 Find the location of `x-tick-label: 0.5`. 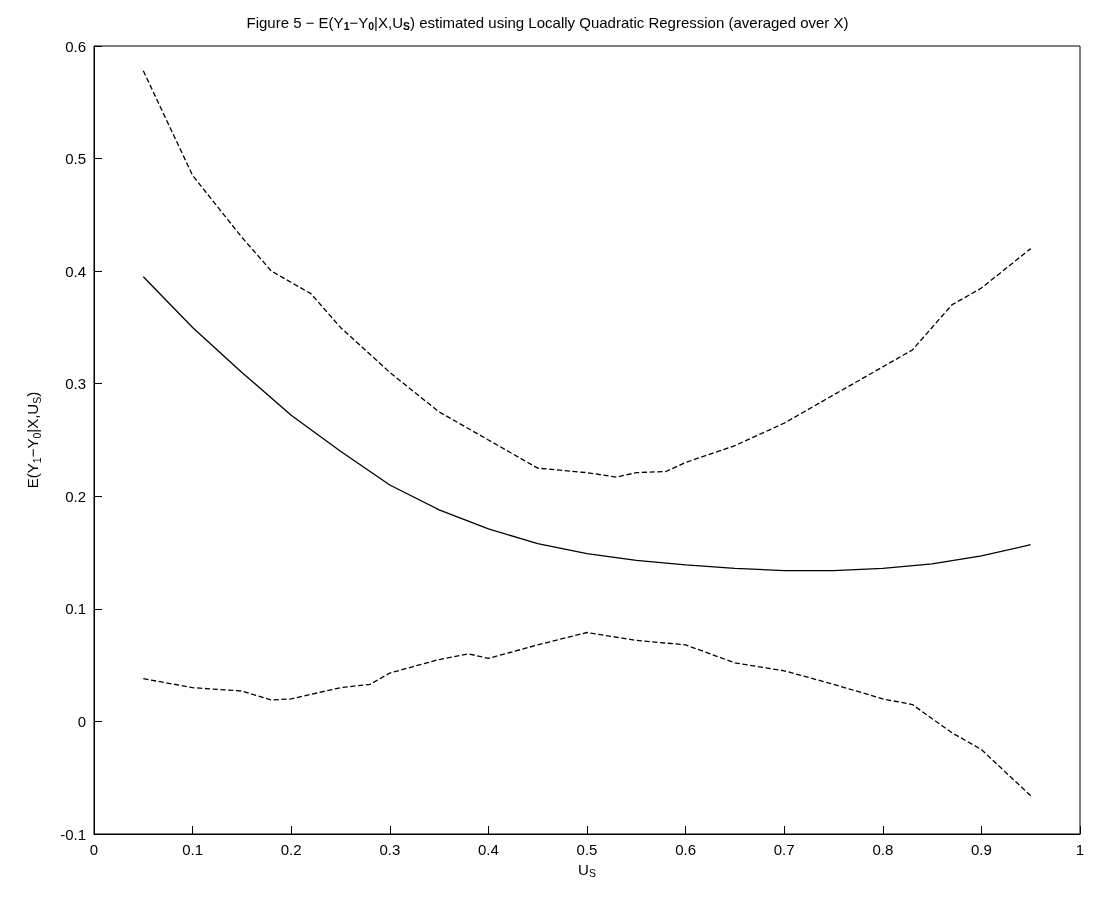

x-tick-label: 0.5 is located at coordinates (587, 849).